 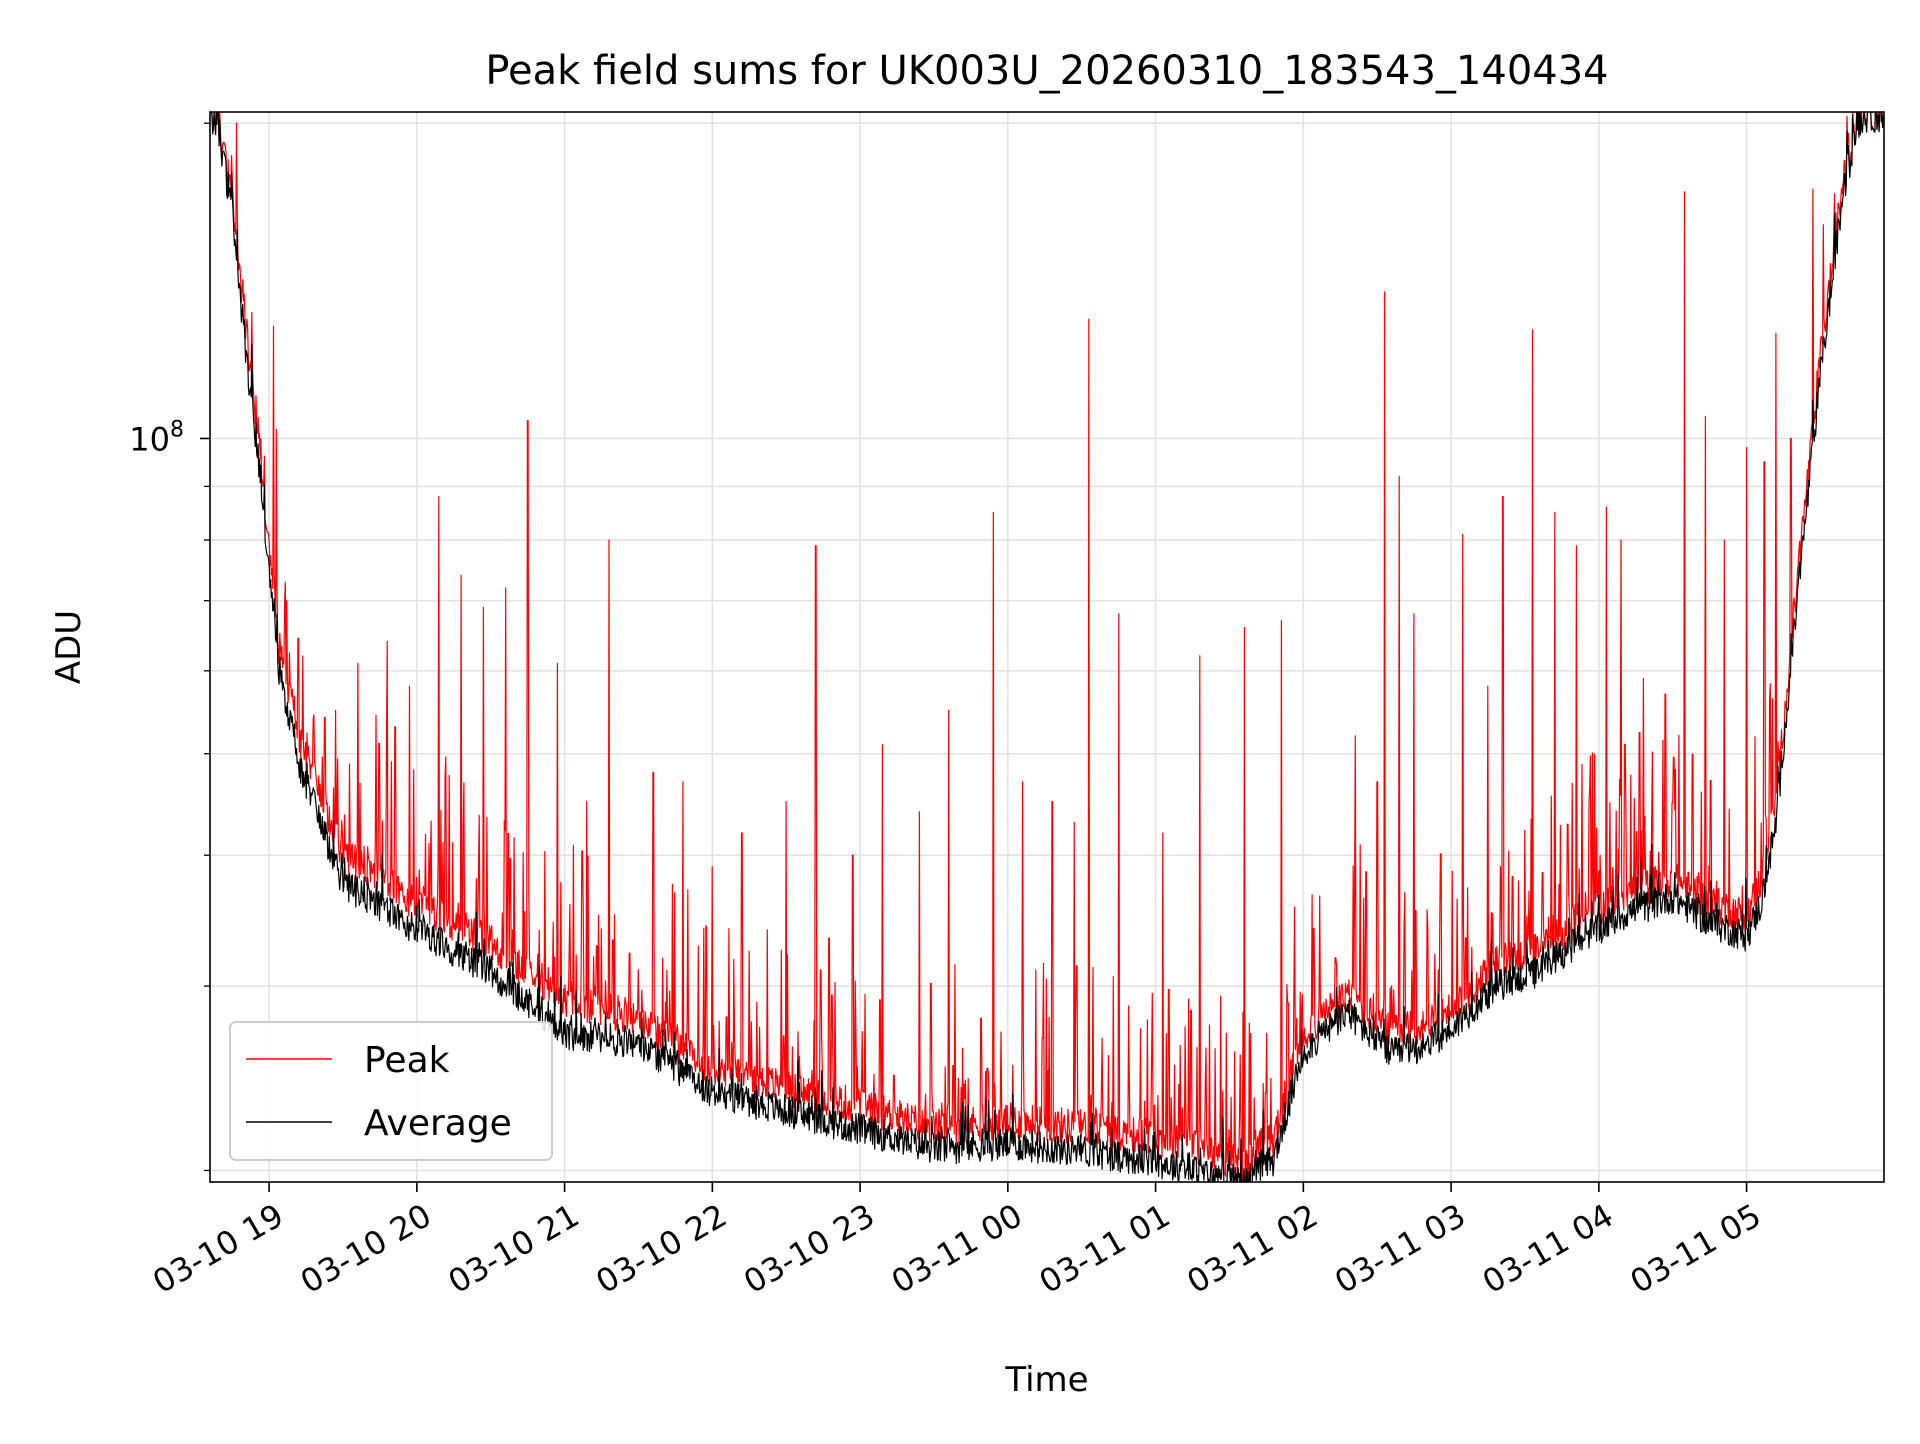 I want to click on y-axis-label: ADU, so click(x=69, y=647).